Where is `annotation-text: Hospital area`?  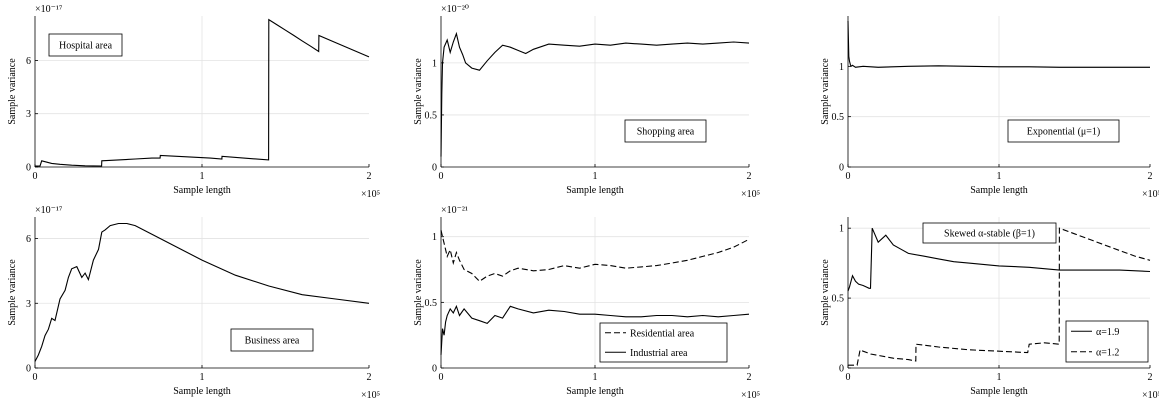 annotation-text: Hospital area is located at coordinates (86, 46).